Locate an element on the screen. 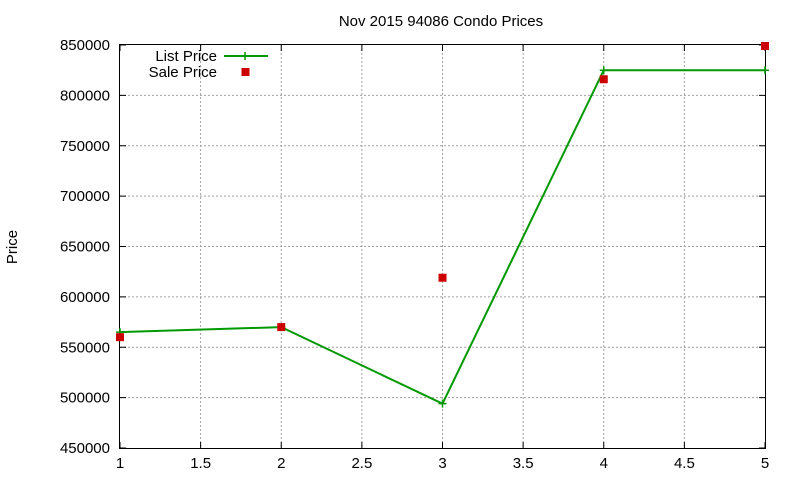 This screenshot has height=480, width=800. x-tick-label: 2 is located at coordinates (281, 463).